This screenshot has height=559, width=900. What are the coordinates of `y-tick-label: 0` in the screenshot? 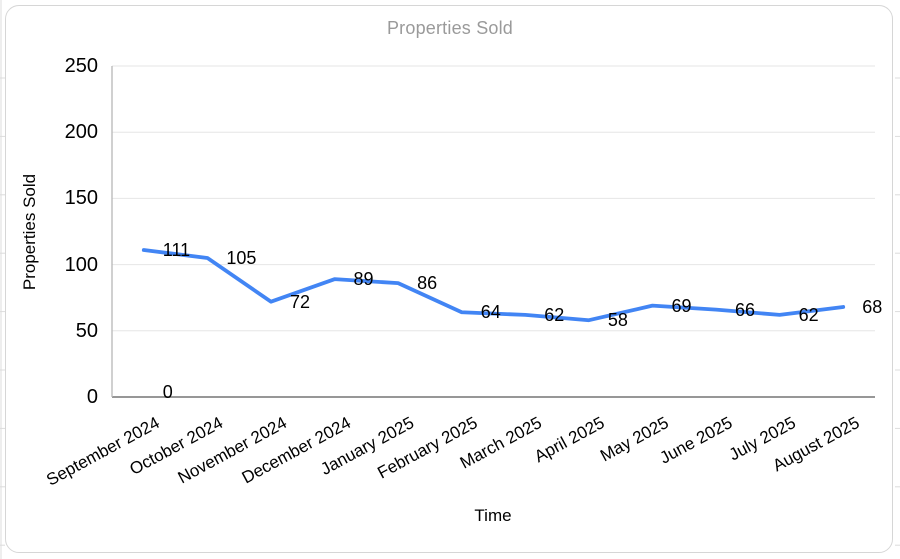 It's located at (92, 397).